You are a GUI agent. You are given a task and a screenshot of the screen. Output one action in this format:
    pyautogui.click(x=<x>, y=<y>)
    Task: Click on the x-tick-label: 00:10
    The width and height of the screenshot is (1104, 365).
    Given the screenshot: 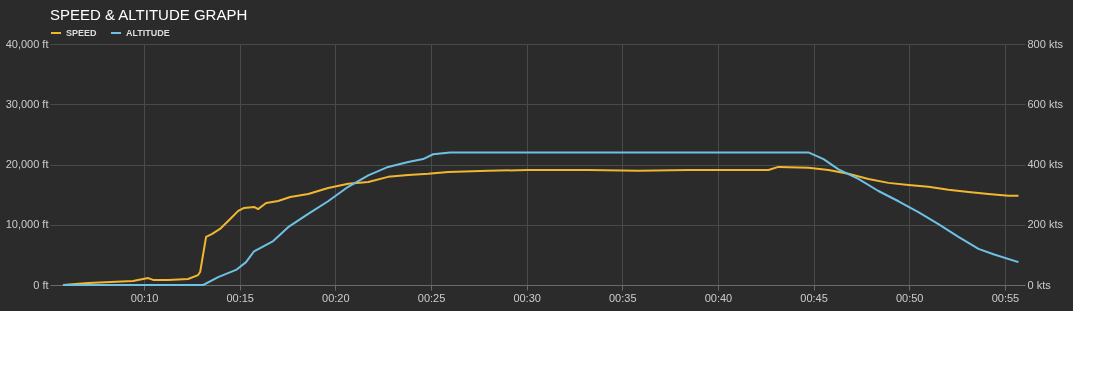 What is the action you would take?
    pyautogui.click(x=144, y=297)
    